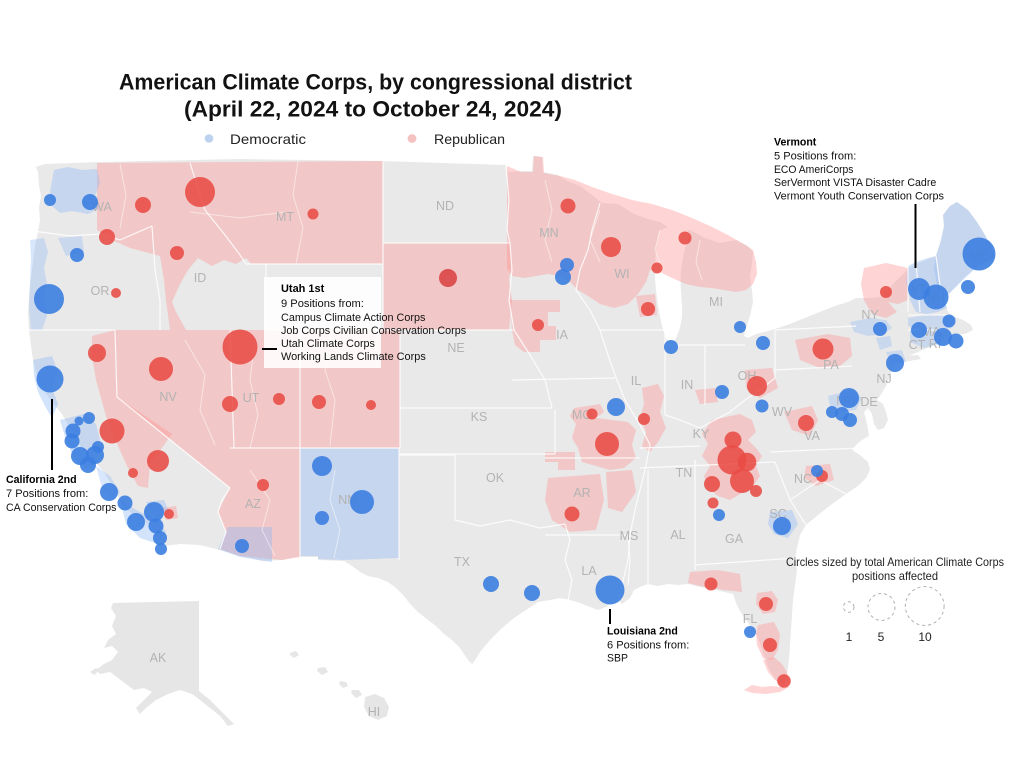  What do you see at coordinates (750, 619) in the screenshot?
I see `svg-text: FL` at bounding box center [750, 619].